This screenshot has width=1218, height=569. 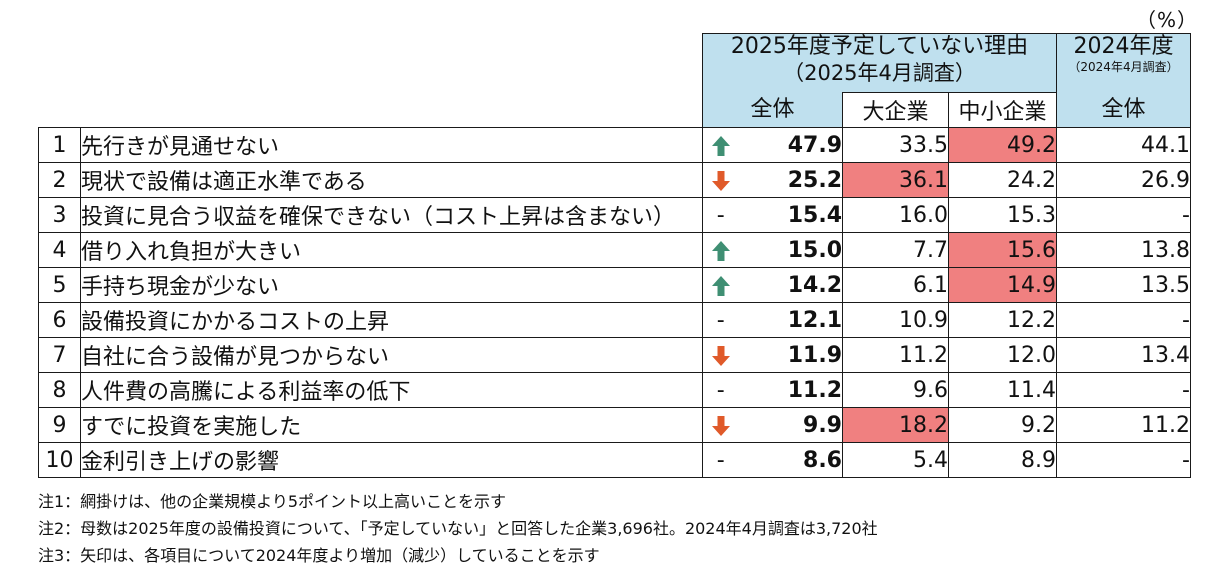 I want to click on empty-corner, so click(x=371, y=81).